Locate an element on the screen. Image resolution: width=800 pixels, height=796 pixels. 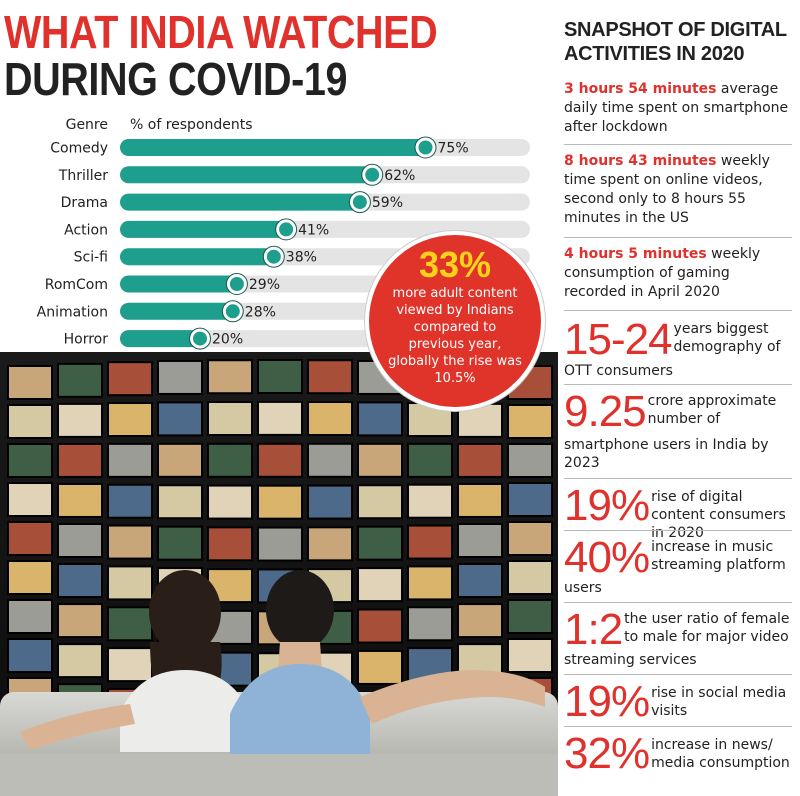
genre-label: Horror is located at coordinates (86, 340).